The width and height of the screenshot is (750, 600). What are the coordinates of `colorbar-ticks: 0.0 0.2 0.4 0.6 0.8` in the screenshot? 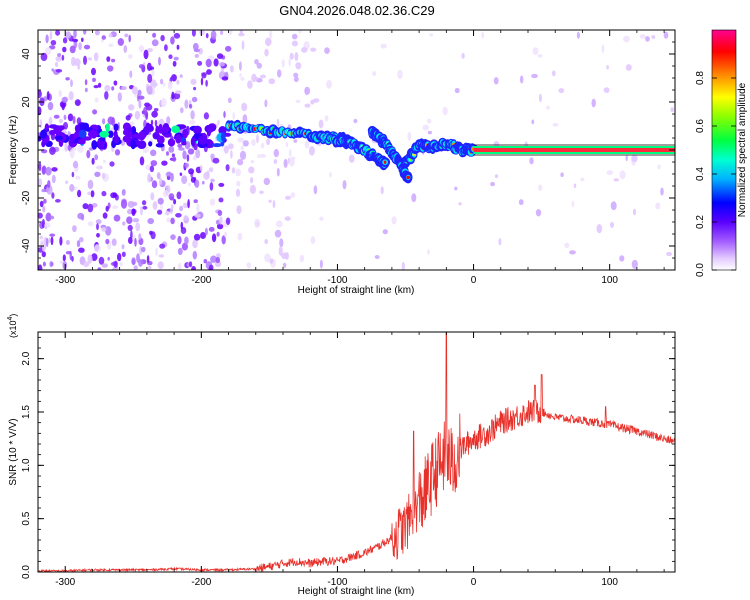 It's located at (715, 174).